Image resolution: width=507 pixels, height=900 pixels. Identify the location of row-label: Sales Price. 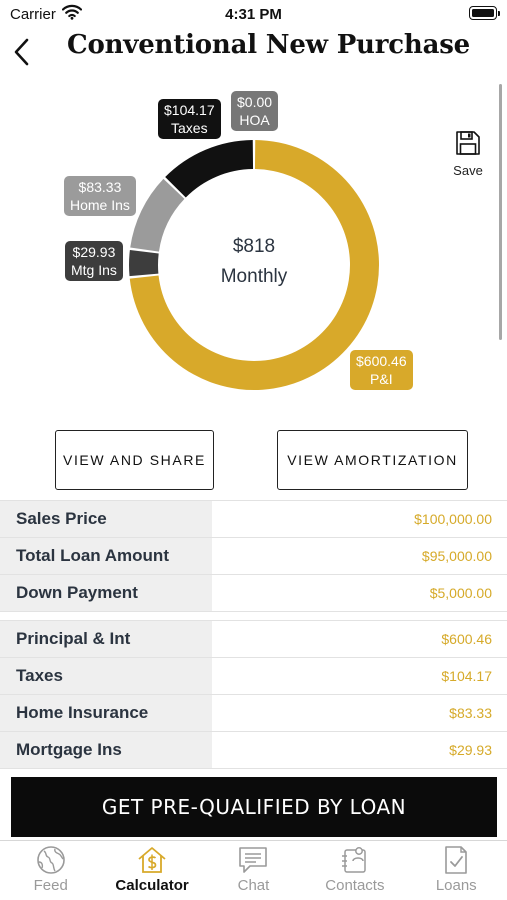
(106, 519).